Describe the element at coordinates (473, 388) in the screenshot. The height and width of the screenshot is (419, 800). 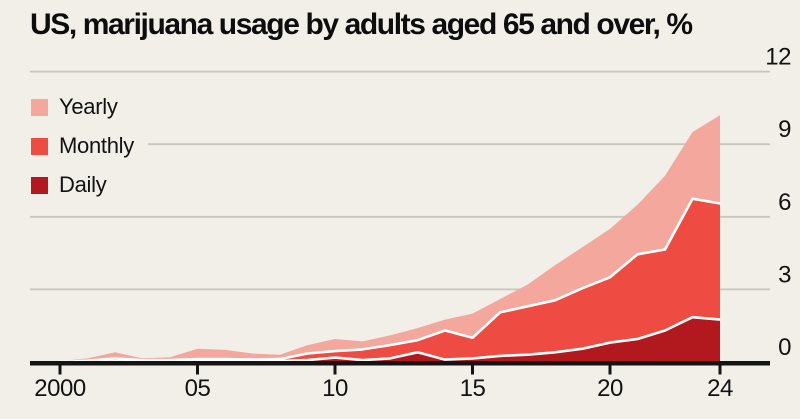
I see `x-tick-label: 15` at that location.